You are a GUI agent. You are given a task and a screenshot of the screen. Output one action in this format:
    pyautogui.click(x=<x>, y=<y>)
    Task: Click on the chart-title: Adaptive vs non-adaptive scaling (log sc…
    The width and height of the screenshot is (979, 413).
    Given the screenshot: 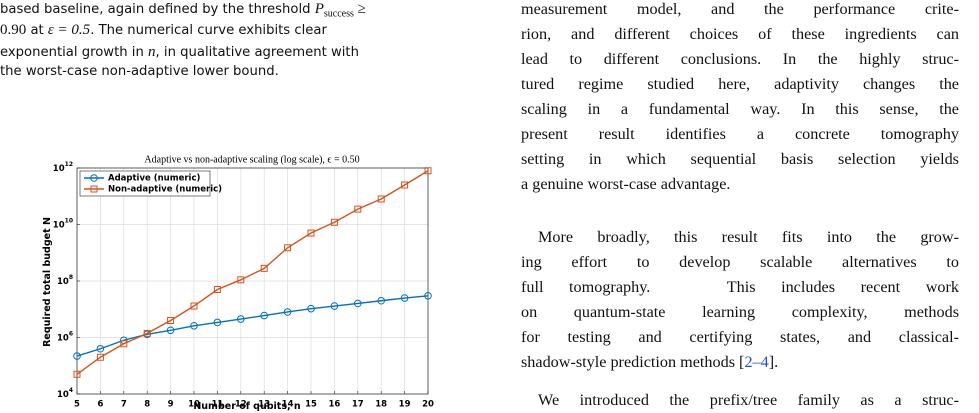 What is the action you would take?
    pyautogui.click(x=251, y=159)
    